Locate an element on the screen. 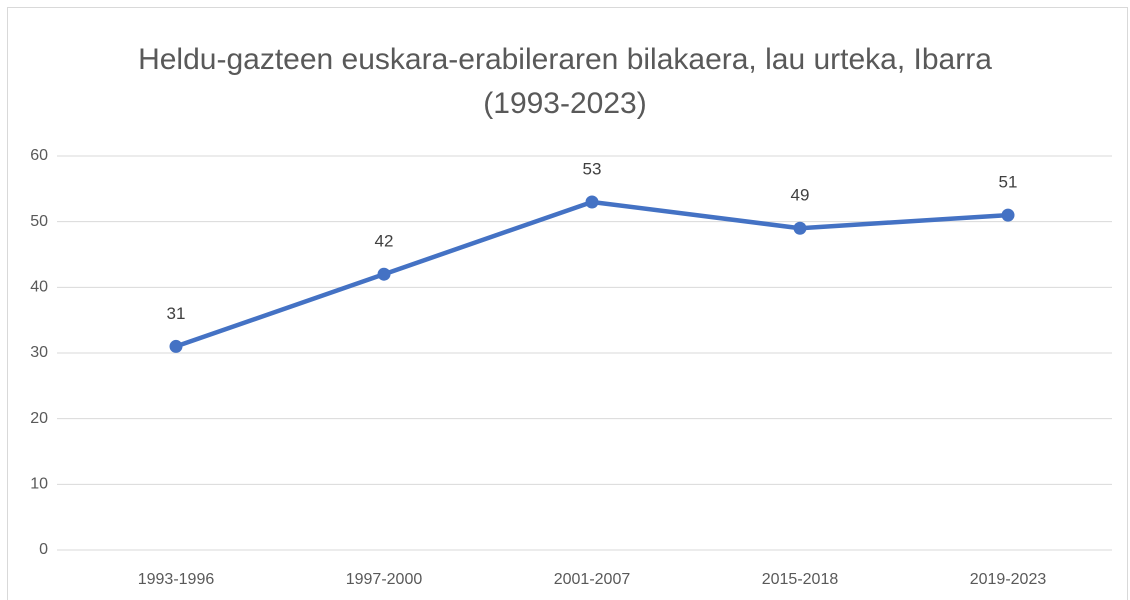 Image resolution: width=1130 pixels, height=600 pixels. y-tick-label: 20 is located at coordinates (39, 418).